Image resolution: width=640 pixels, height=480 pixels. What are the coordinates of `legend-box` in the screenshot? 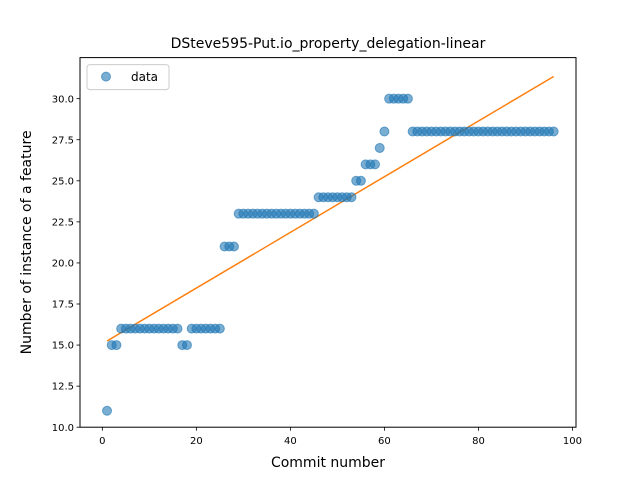 It's located at (128, 77).